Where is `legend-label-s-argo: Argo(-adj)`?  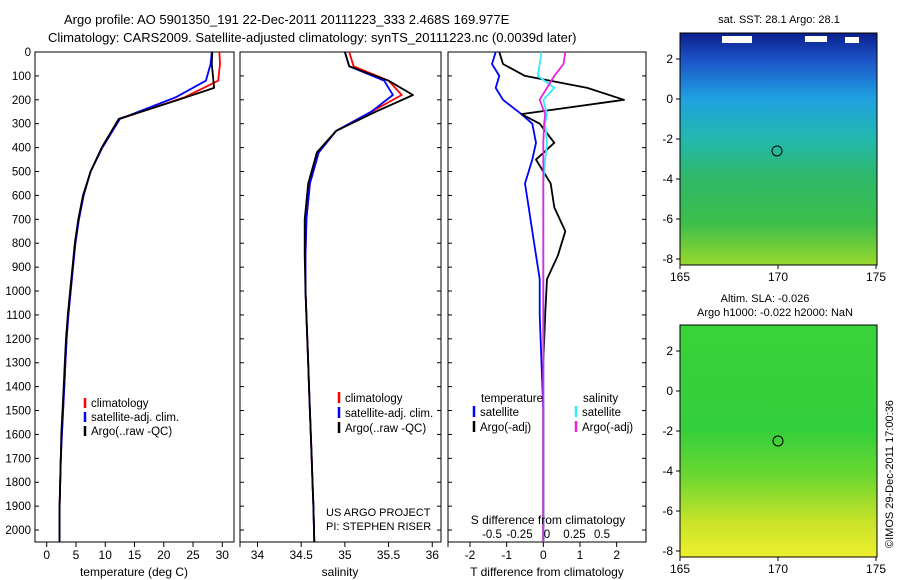
legend-label-s-argo: Argo(-adj) is located at coordinates (607, 428).